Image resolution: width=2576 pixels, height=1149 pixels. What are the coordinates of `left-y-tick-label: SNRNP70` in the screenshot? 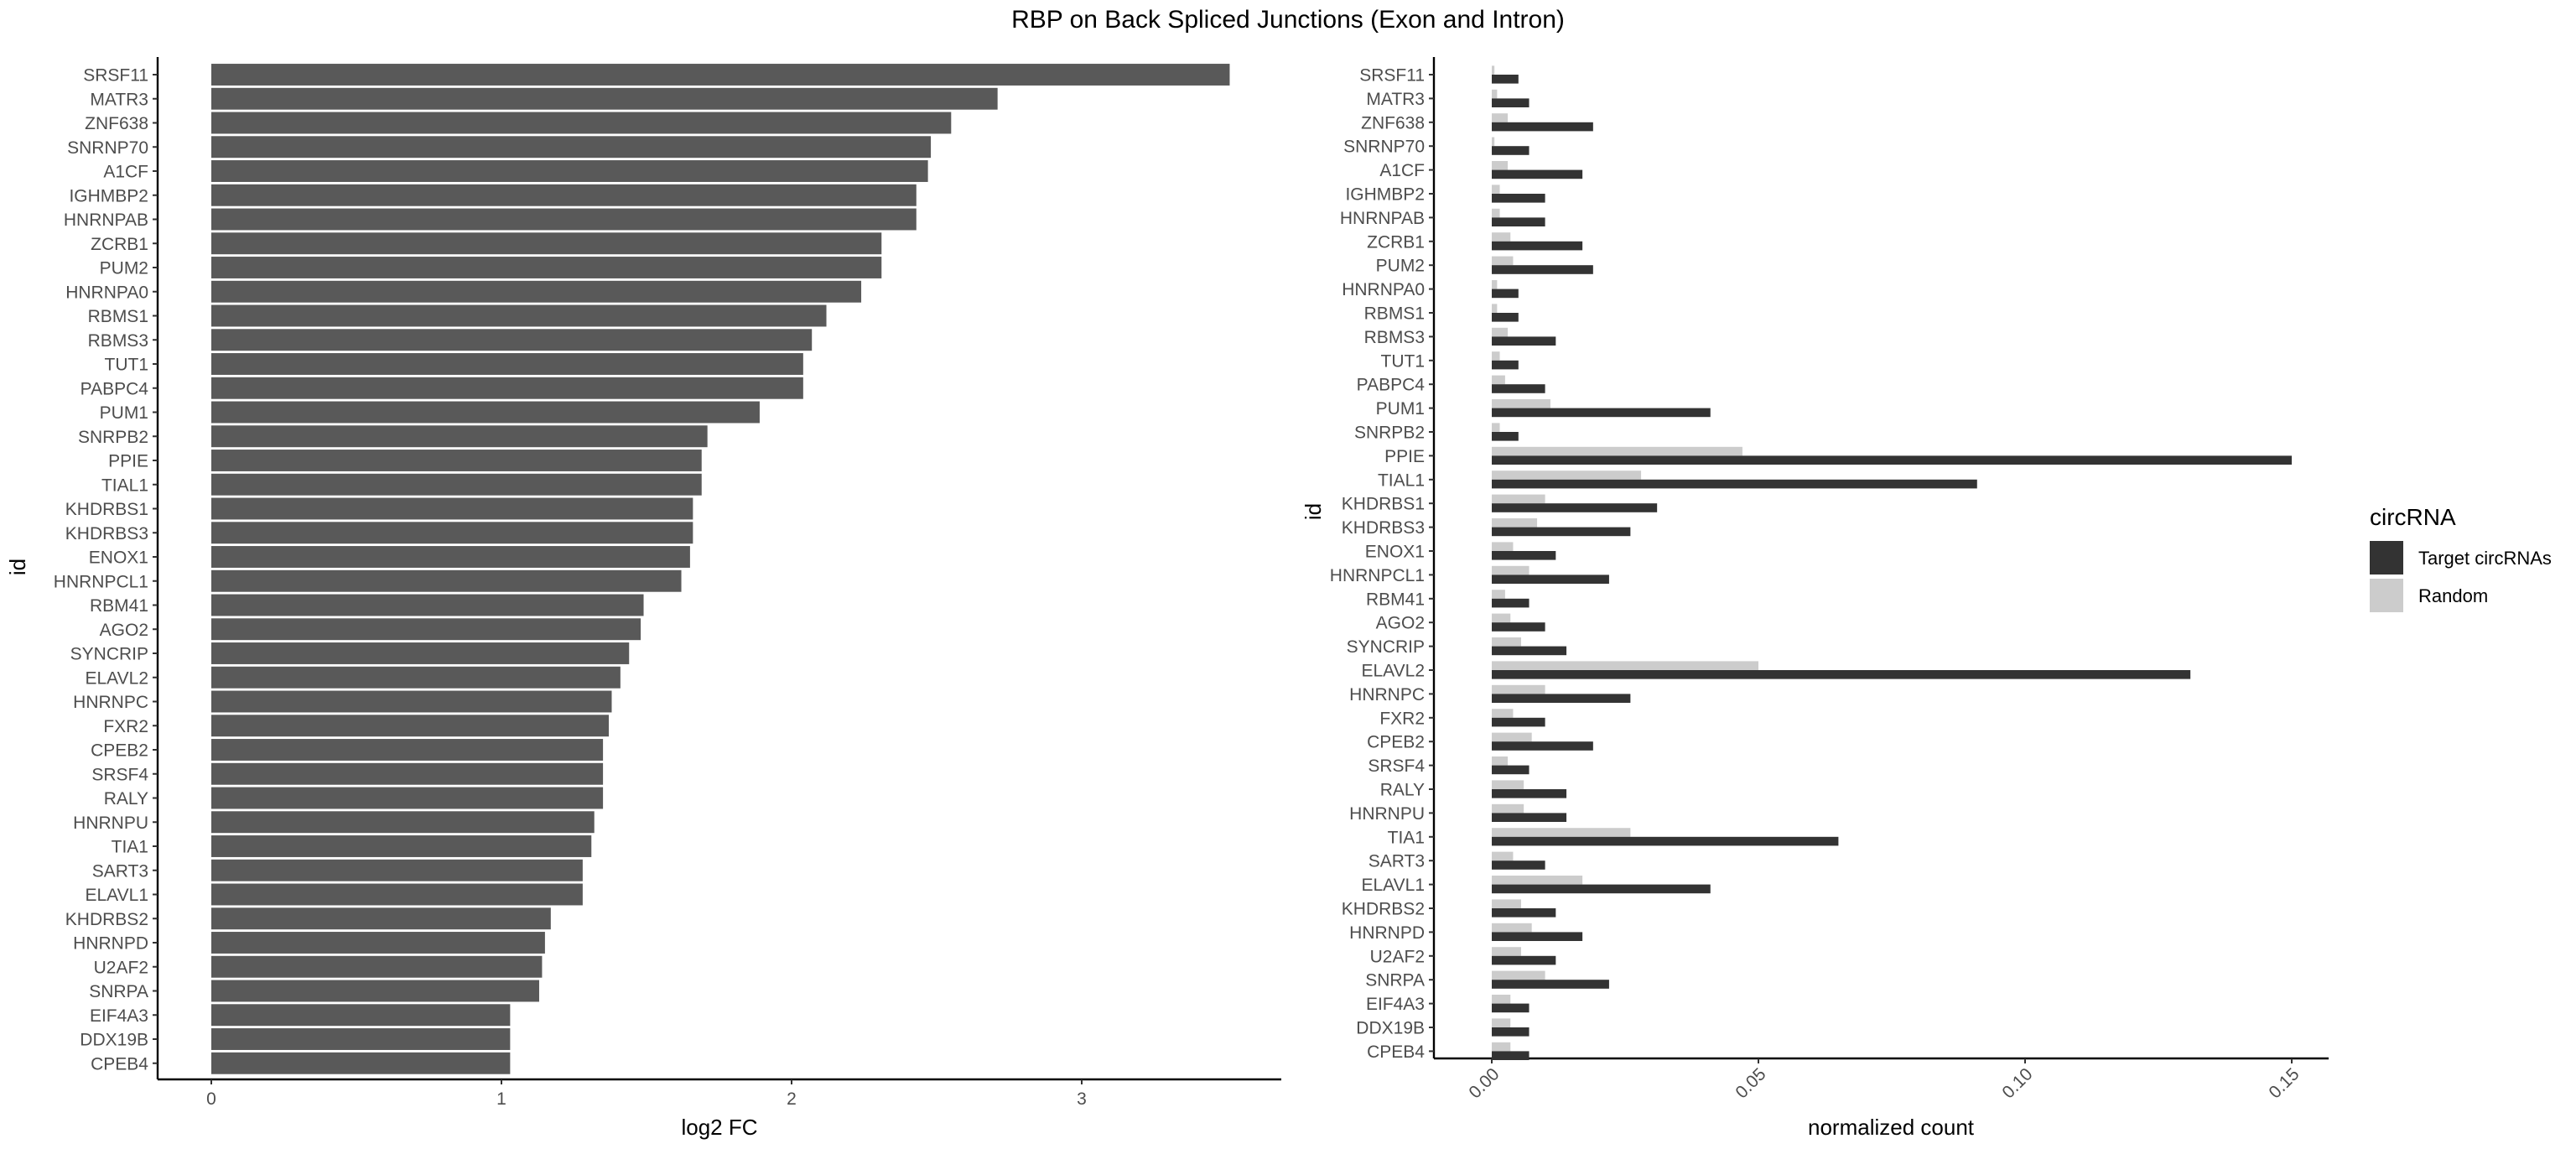 It's located at (107, 148).